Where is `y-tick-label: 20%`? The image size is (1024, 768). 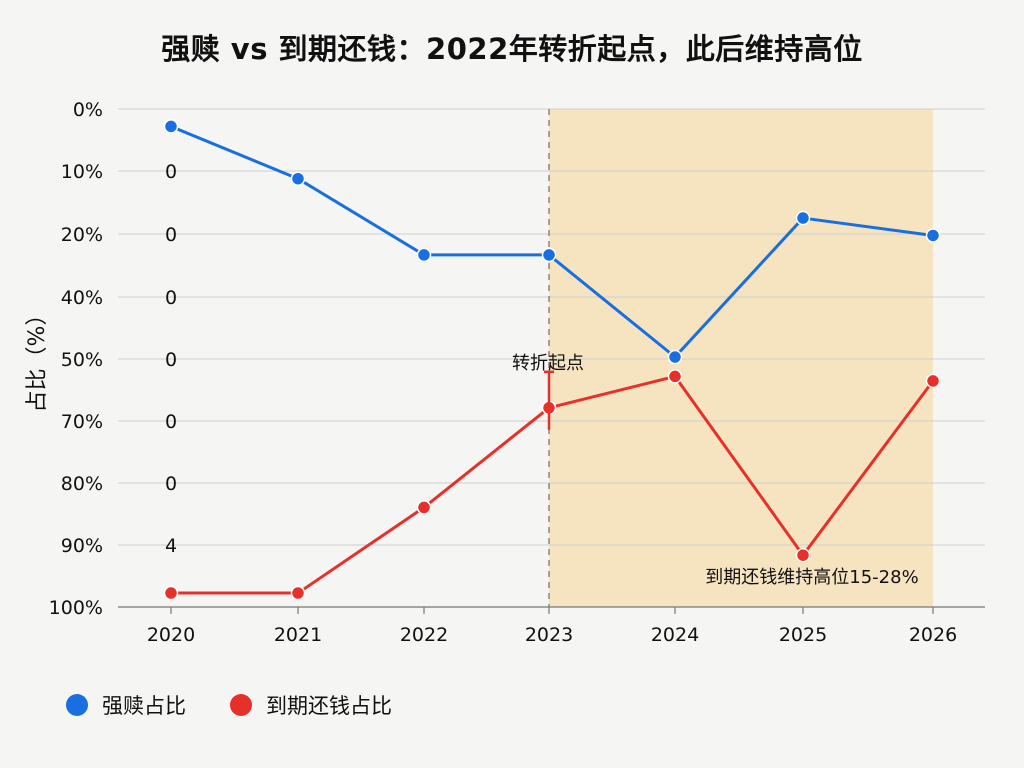 y-tick-label: 20% is located at coordinates (82, 235).